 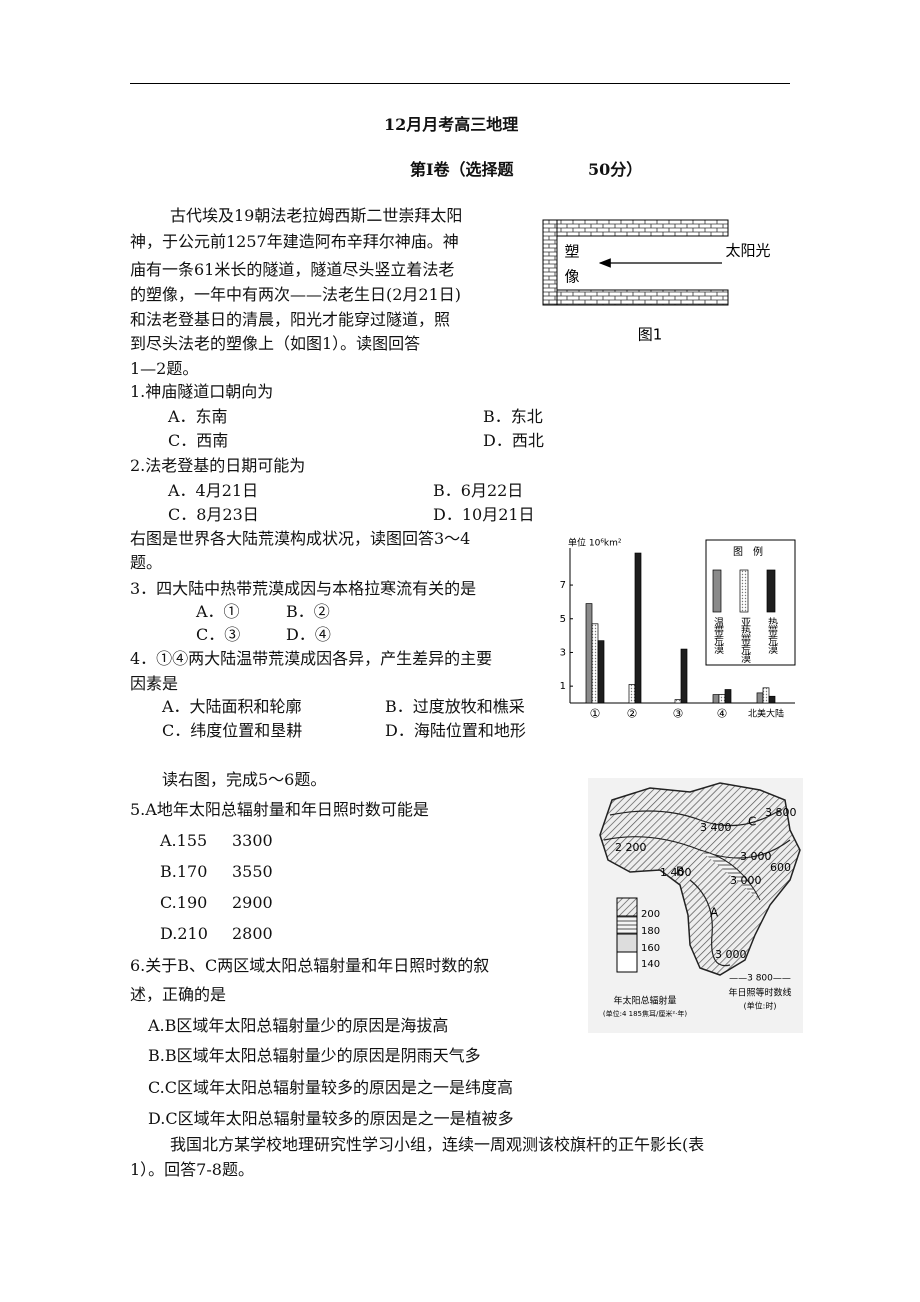 What do you see at coordinates (680, 872) in the screenshot?
I see `region-label: B` at bounding box center [680, 872].